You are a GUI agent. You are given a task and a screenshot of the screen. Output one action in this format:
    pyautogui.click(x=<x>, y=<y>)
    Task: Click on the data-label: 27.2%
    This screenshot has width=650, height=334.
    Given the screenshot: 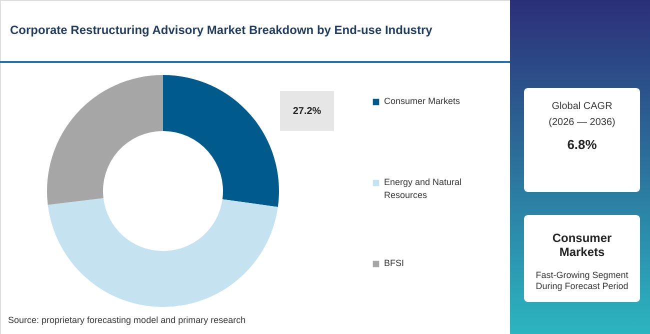 What is the action you would take?
    pyautogui.click(x=307, y=111)
    